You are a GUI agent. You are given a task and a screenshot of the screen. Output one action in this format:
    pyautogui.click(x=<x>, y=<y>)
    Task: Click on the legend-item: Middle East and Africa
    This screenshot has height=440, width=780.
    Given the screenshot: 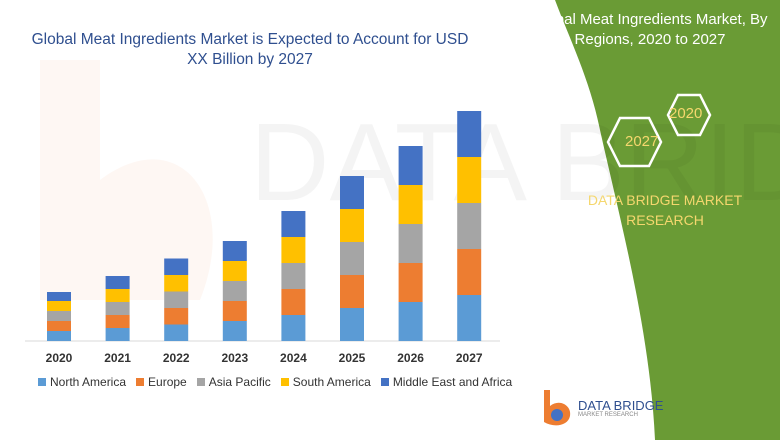 What is the action you would take?
    pyautogui.click(x=446, y=382)
    